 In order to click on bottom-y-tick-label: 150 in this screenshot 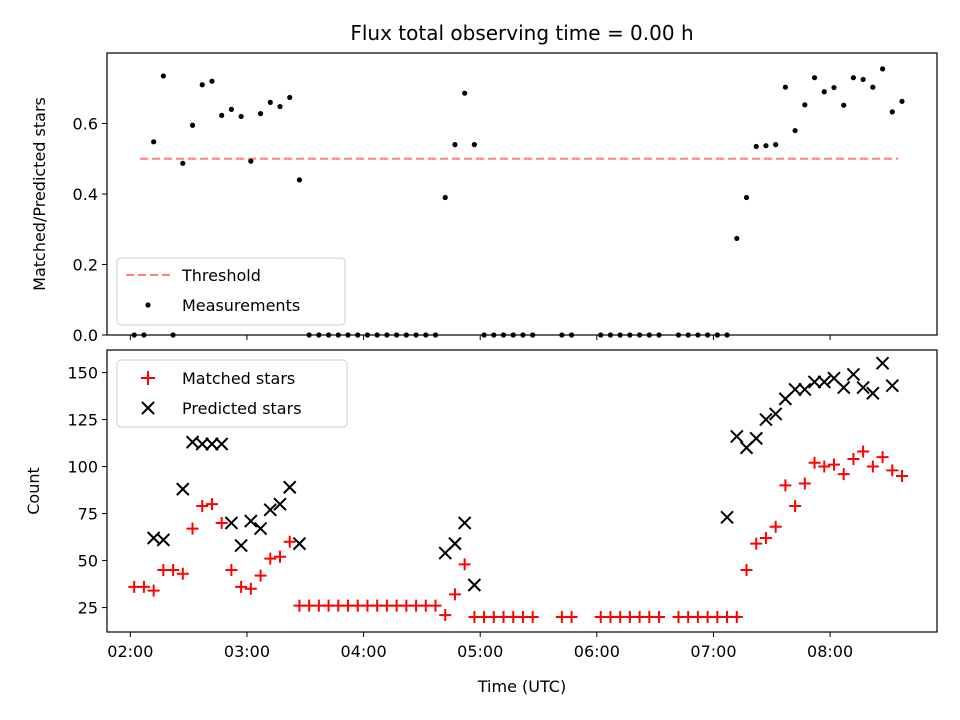, I will do `click(82, 373)`.